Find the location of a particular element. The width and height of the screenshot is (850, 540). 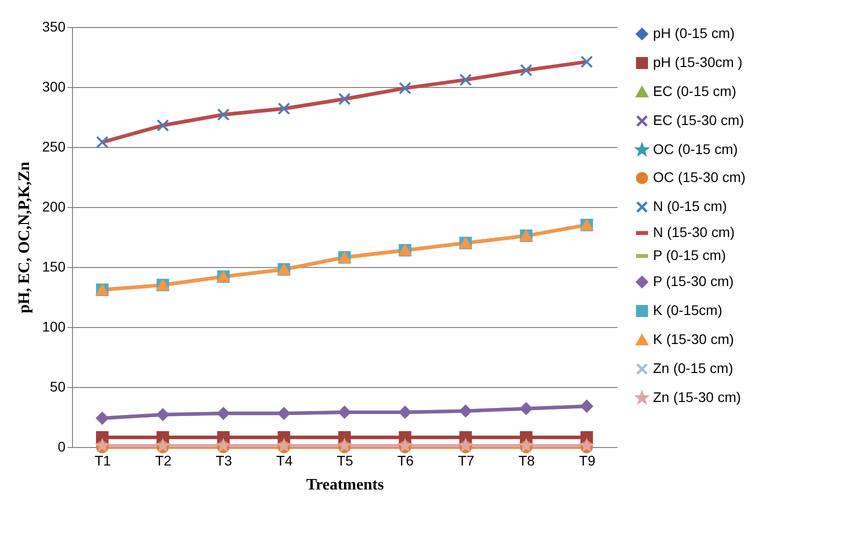

legend-label: OC (15-30 cm) is located at coordinates (699, 177).